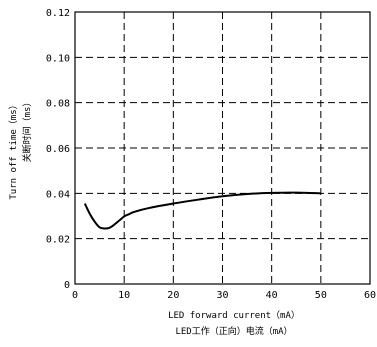 The height and width of the screenshot is (347, 377). I want to click on y-tick-label: 0.06, so click(58, 149).